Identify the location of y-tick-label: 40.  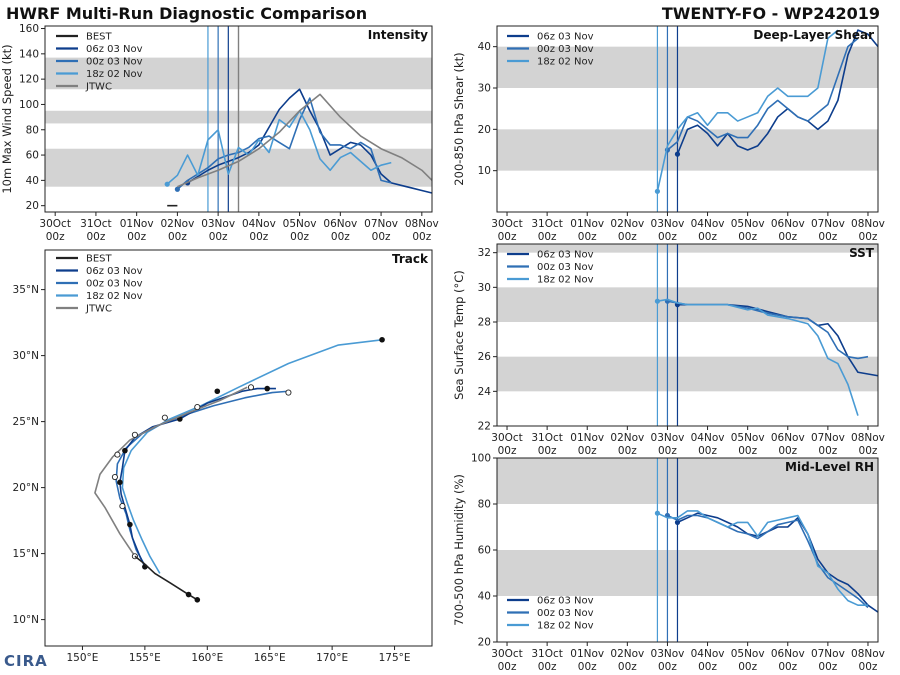
(32, 181).